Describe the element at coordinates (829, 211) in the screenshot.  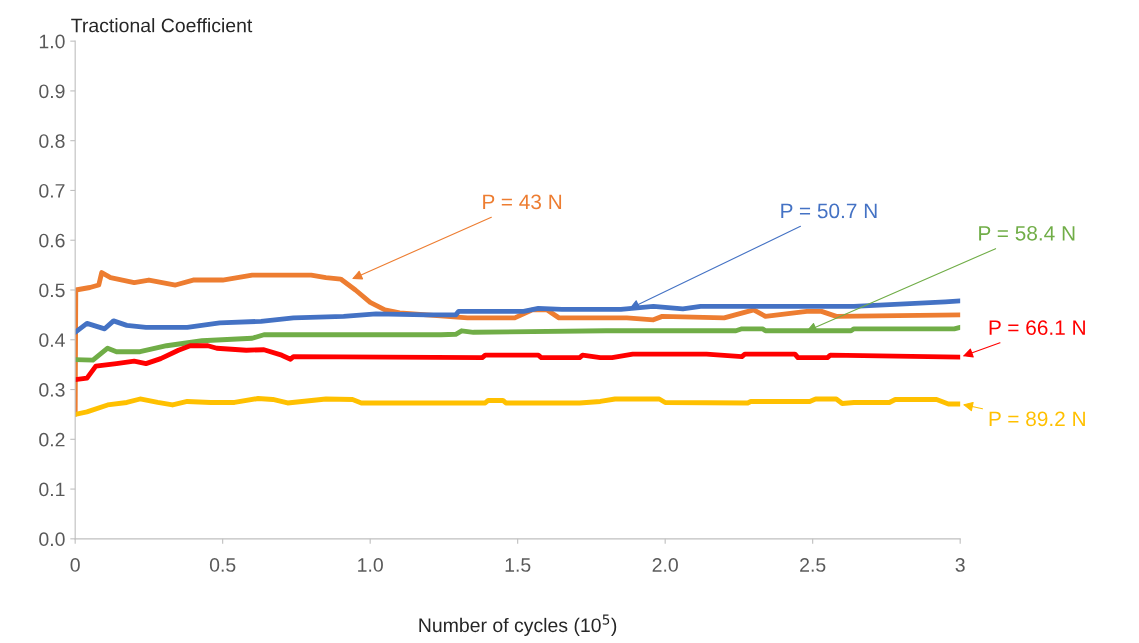
I see `annotation: P = 50.7 N` at that location.